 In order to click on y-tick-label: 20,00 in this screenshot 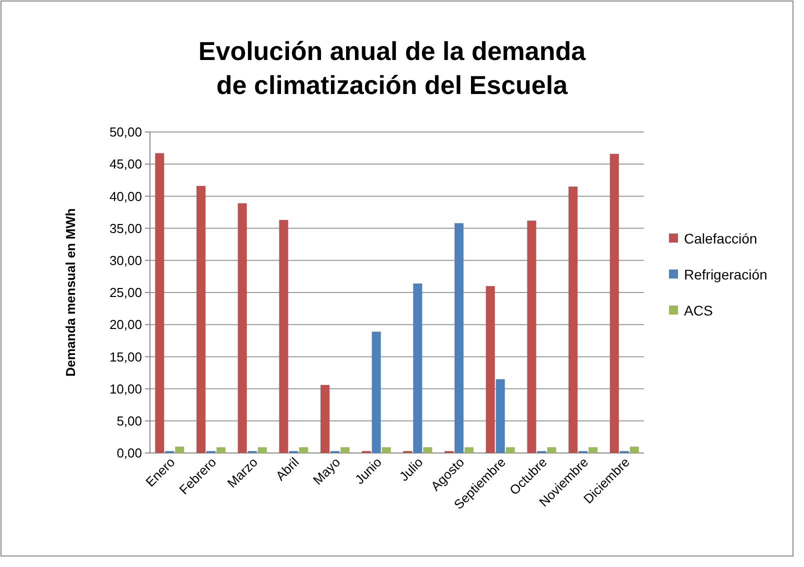, I will do `click(125, 324)`.